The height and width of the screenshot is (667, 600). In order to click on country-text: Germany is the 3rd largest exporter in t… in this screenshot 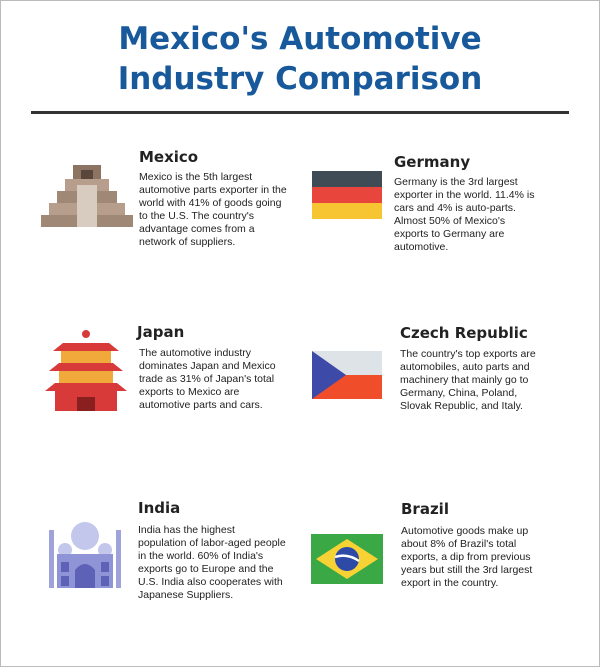, I will do `click(464, 214)`.